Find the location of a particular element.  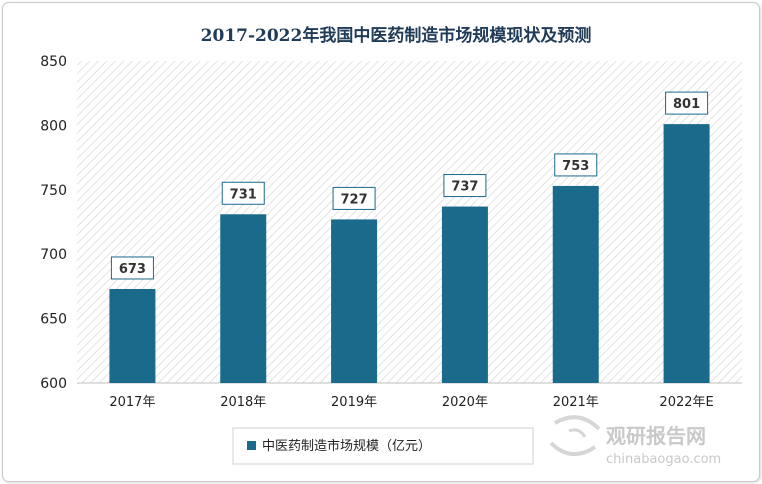

watermark-text-cn: 观研报告网 is located at coordinates (656, 436).